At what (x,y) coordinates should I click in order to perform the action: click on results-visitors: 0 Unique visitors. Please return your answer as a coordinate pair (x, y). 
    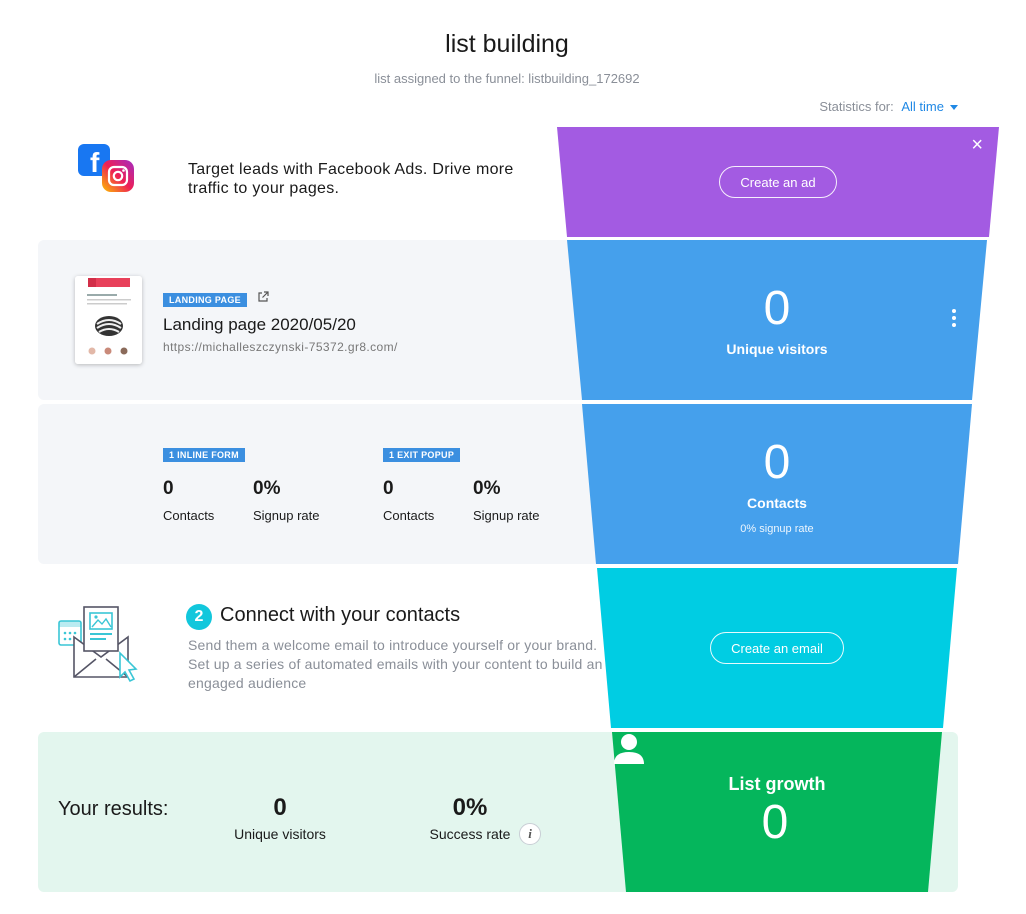
    Looking at the image, I should click on (280, 818).